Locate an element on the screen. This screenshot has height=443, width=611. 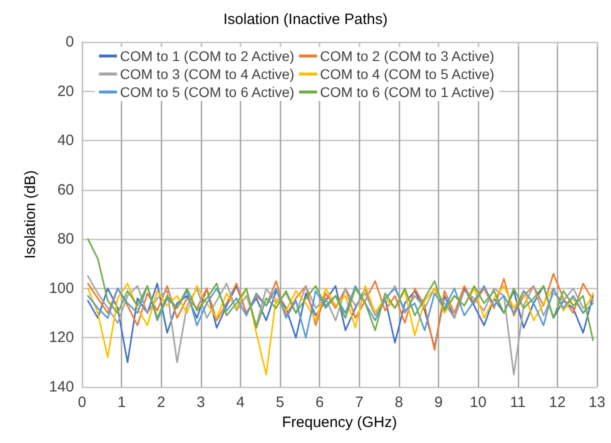
x-tick-label: 2 is located at coordinates (161, 402).